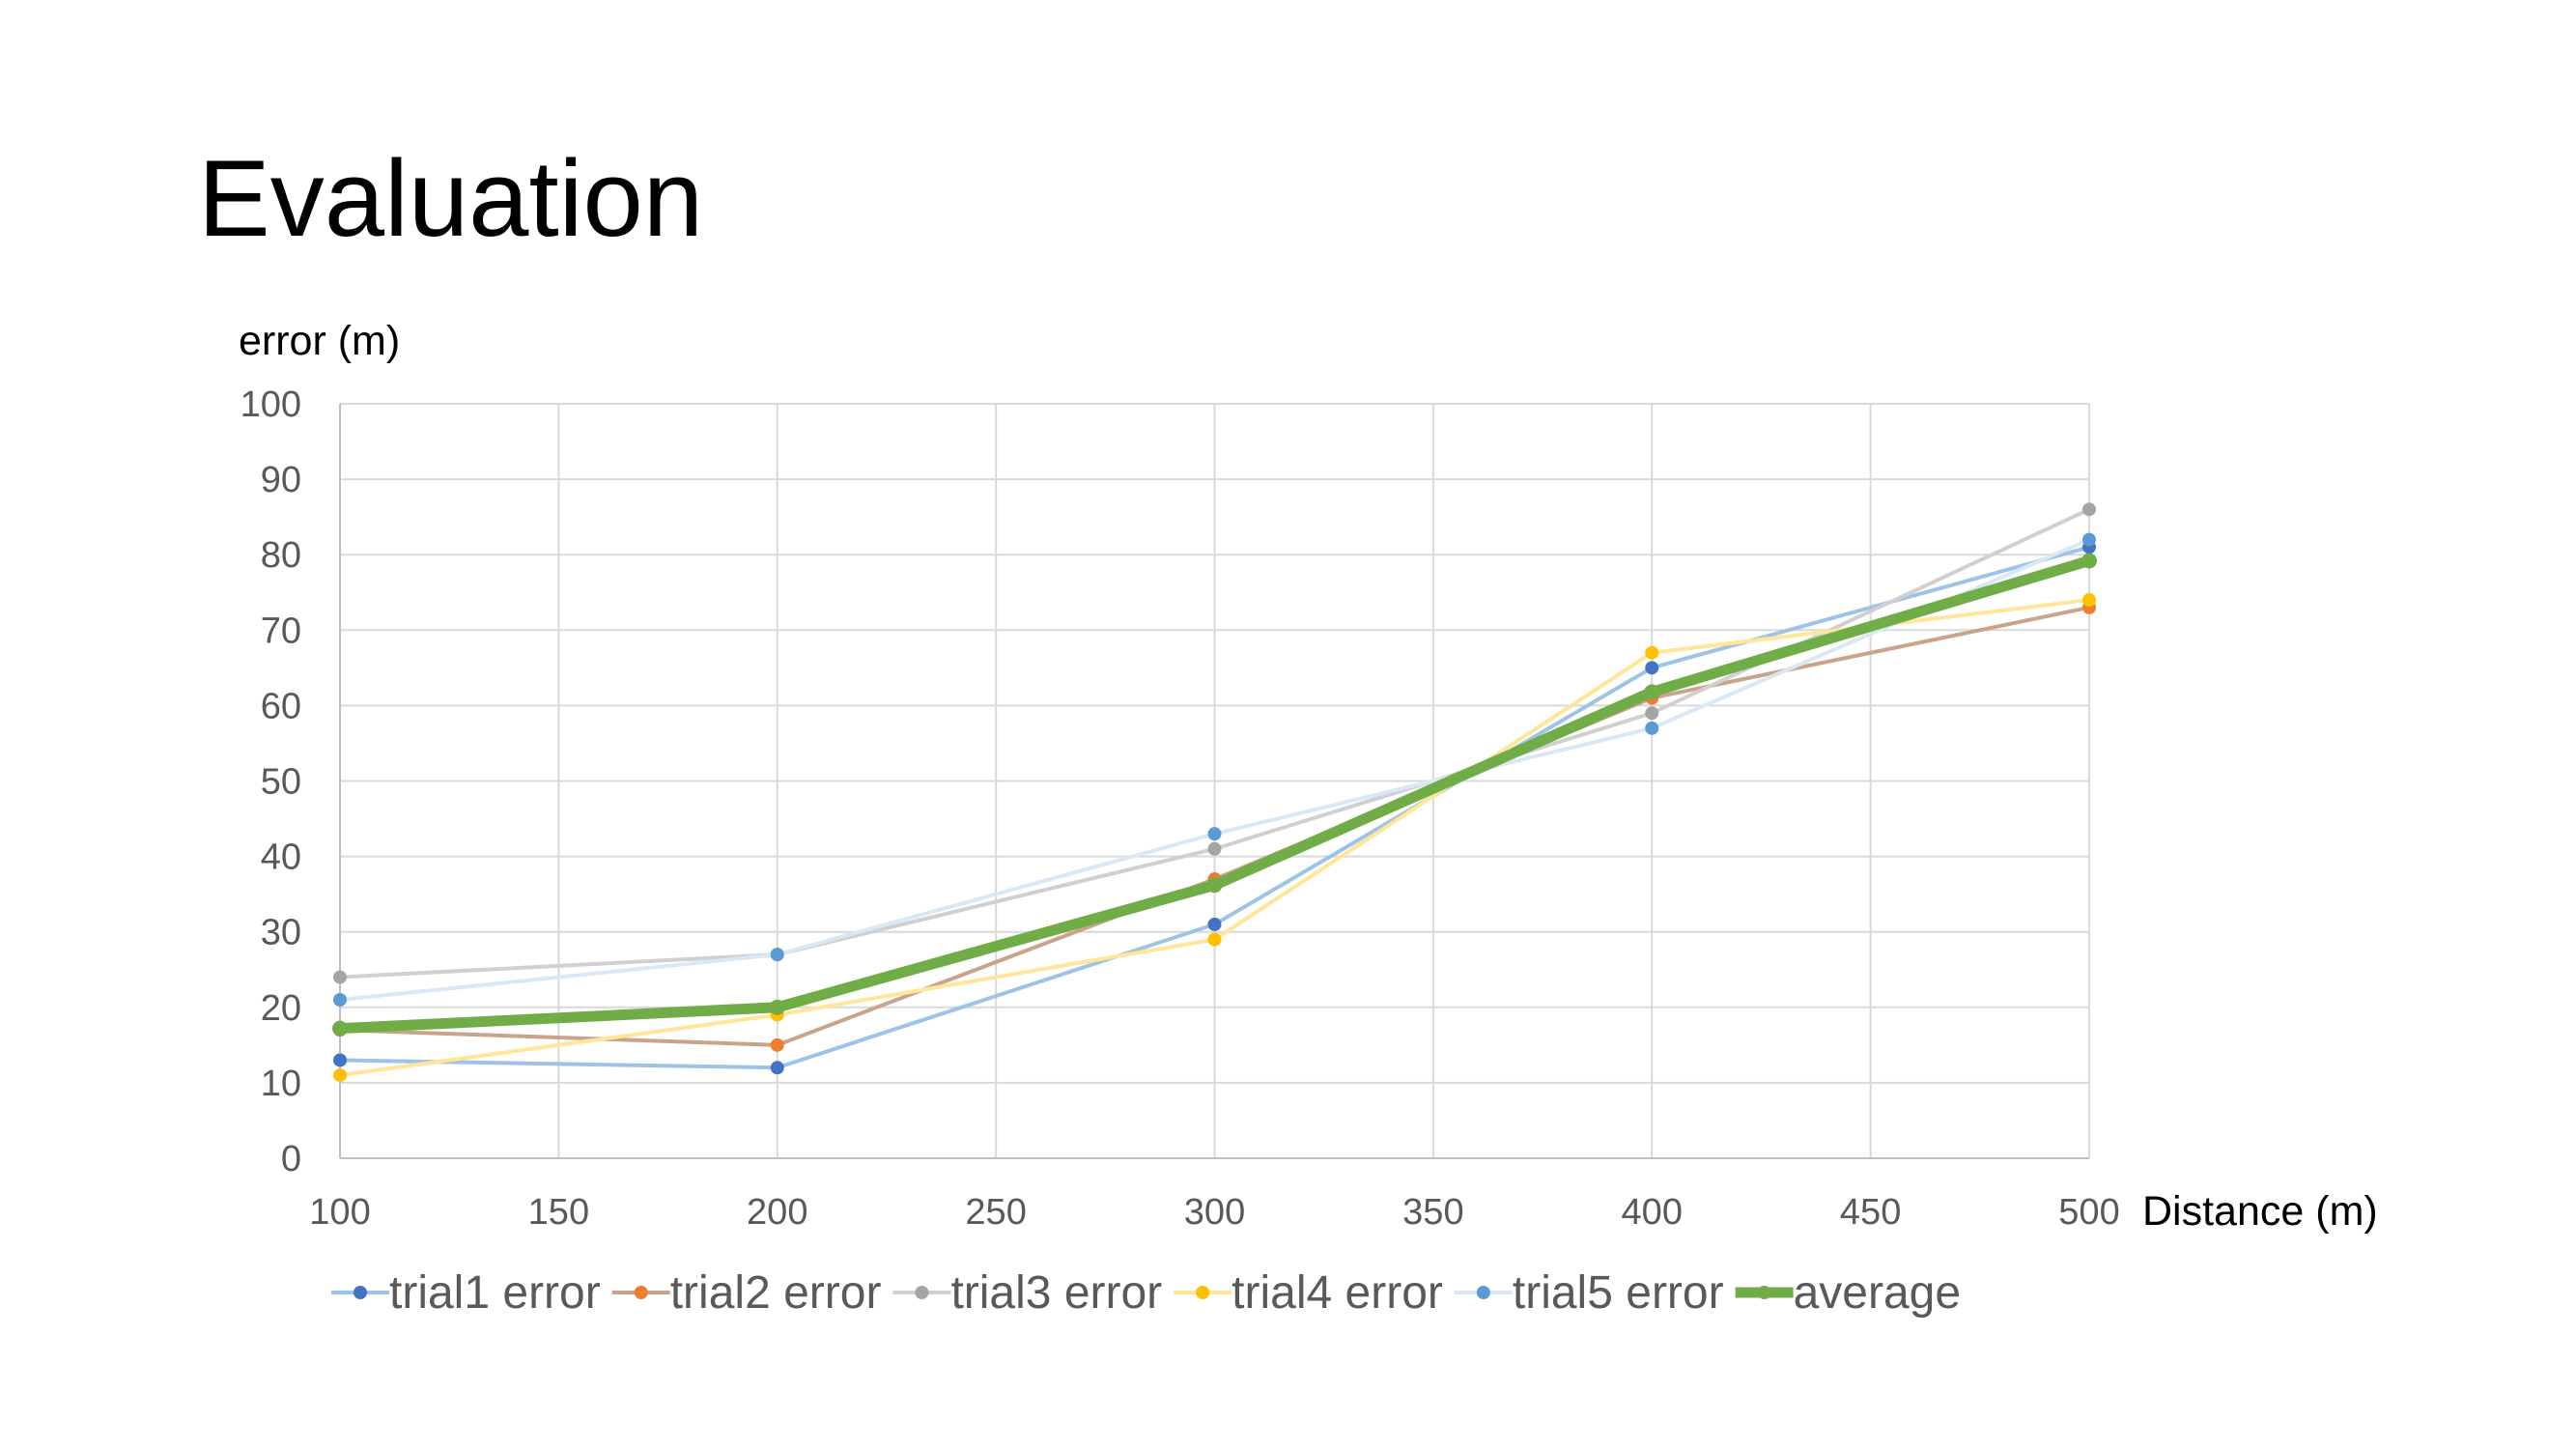 Image resolution: width=2576 pixels, height=1449 pixels. Describe the element at coordinates (281, 480) in the screenshot. I see `y-tick-label: 90` at that location.